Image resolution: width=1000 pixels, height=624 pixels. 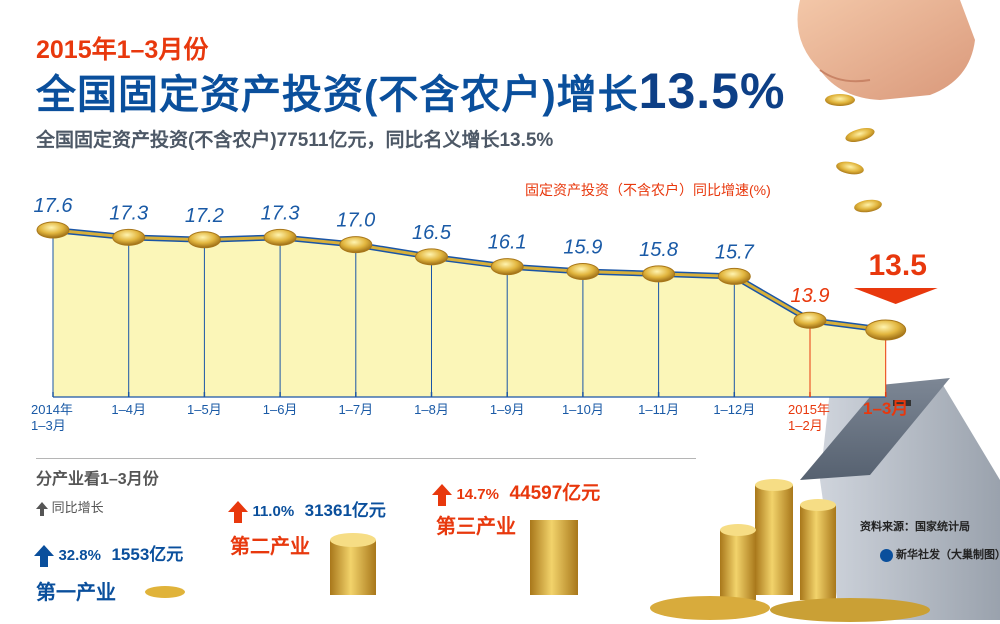 I want to click on source-note: 资料来源：国家统计局, so click(x=915, y=527).